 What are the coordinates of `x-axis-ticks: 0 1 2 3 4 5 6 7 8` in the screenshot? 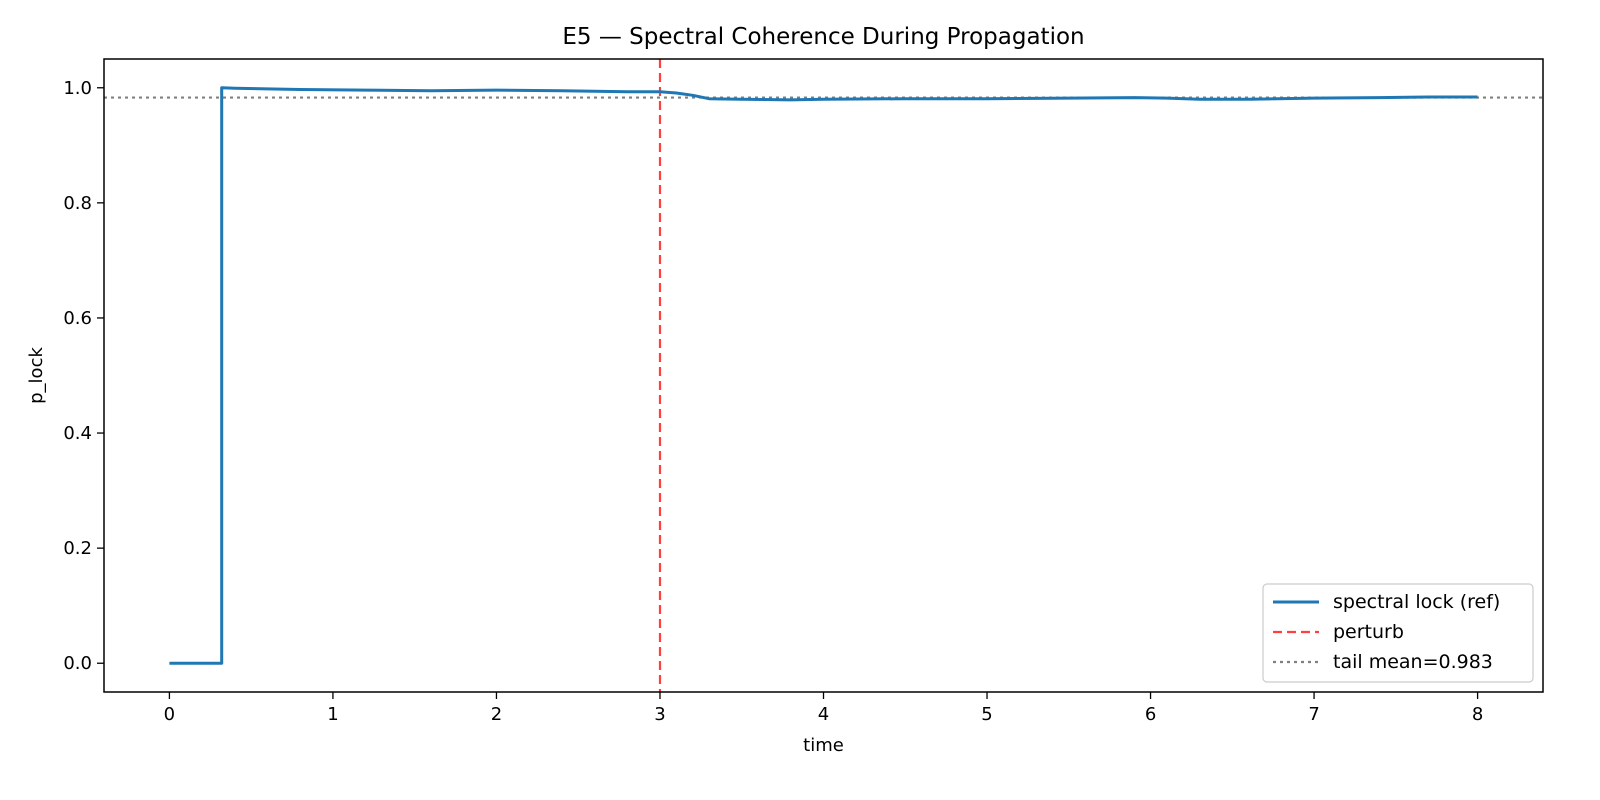 It's located at (823, 708).